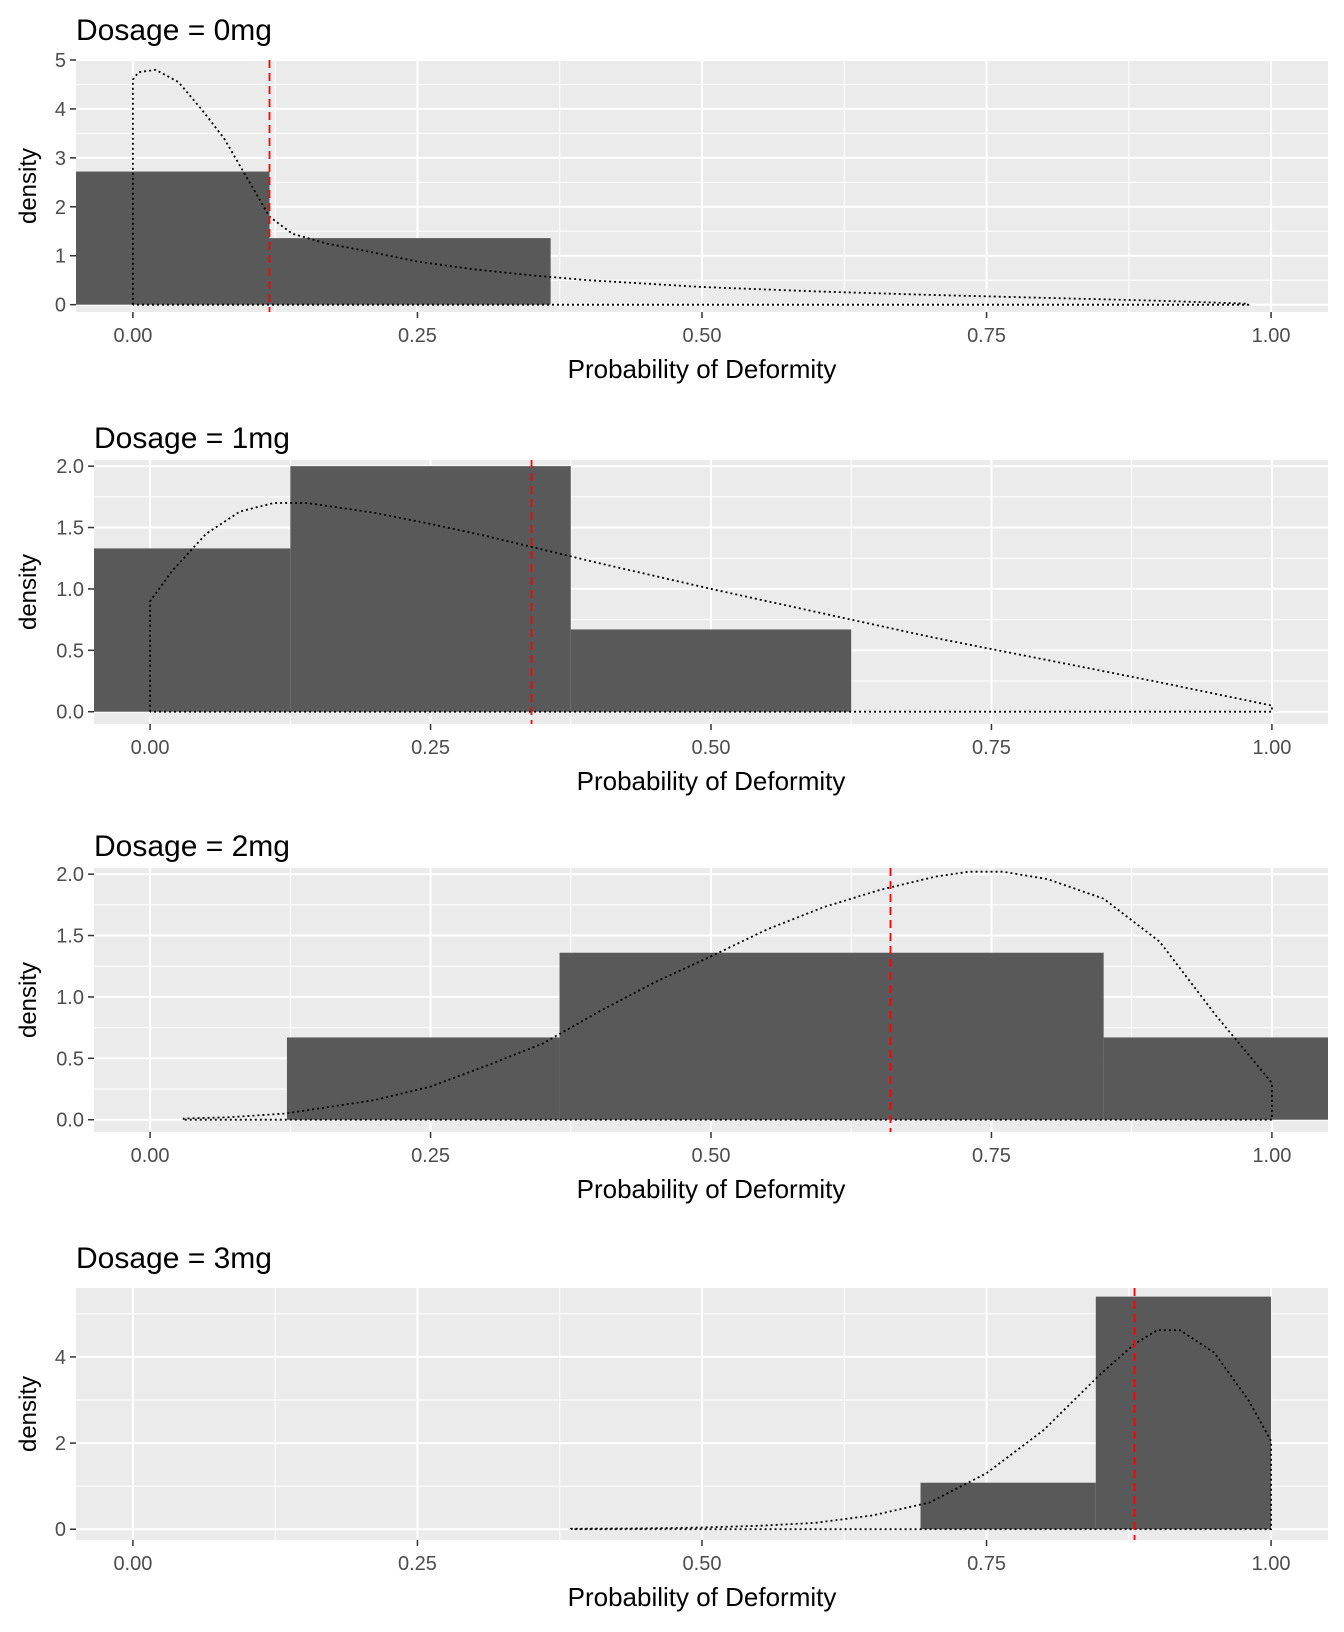 The width and height of the screenshot is (1344, 1632). What do you see at coordinates (174, 1258) in the screenshot?
I see `chart-title: Dosage = 3mg` at bounding box center [174, 1258].